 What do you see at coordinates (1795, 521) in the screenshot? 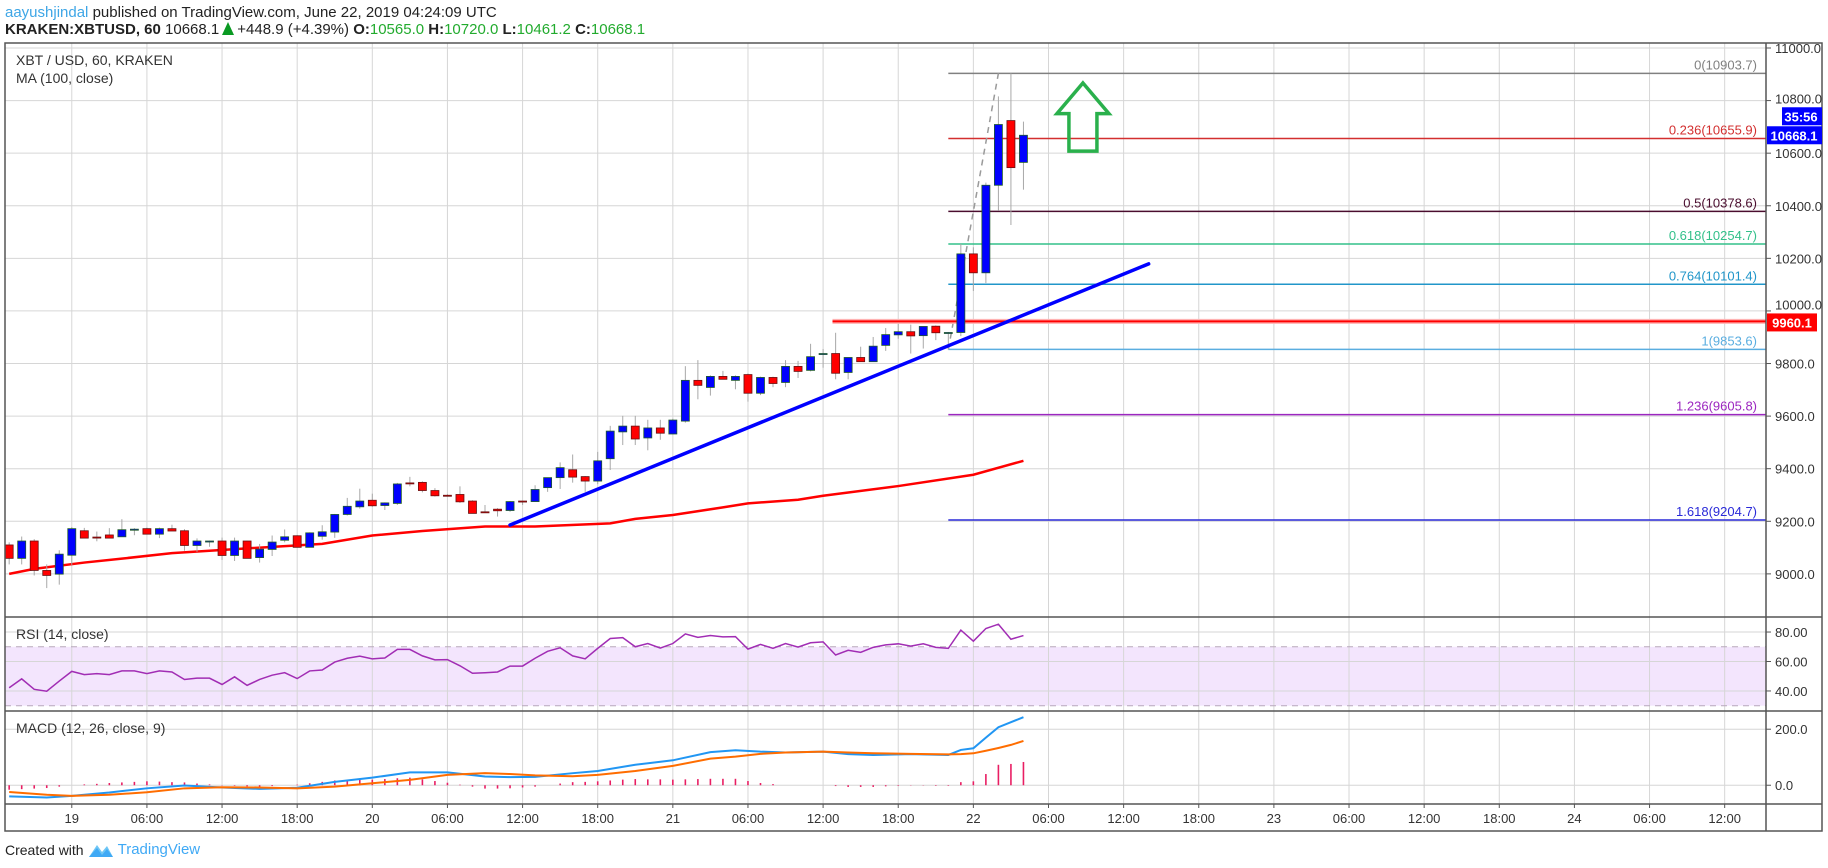
I see `price-axis-label: 9200.0` at bounding box center [1795, 521].